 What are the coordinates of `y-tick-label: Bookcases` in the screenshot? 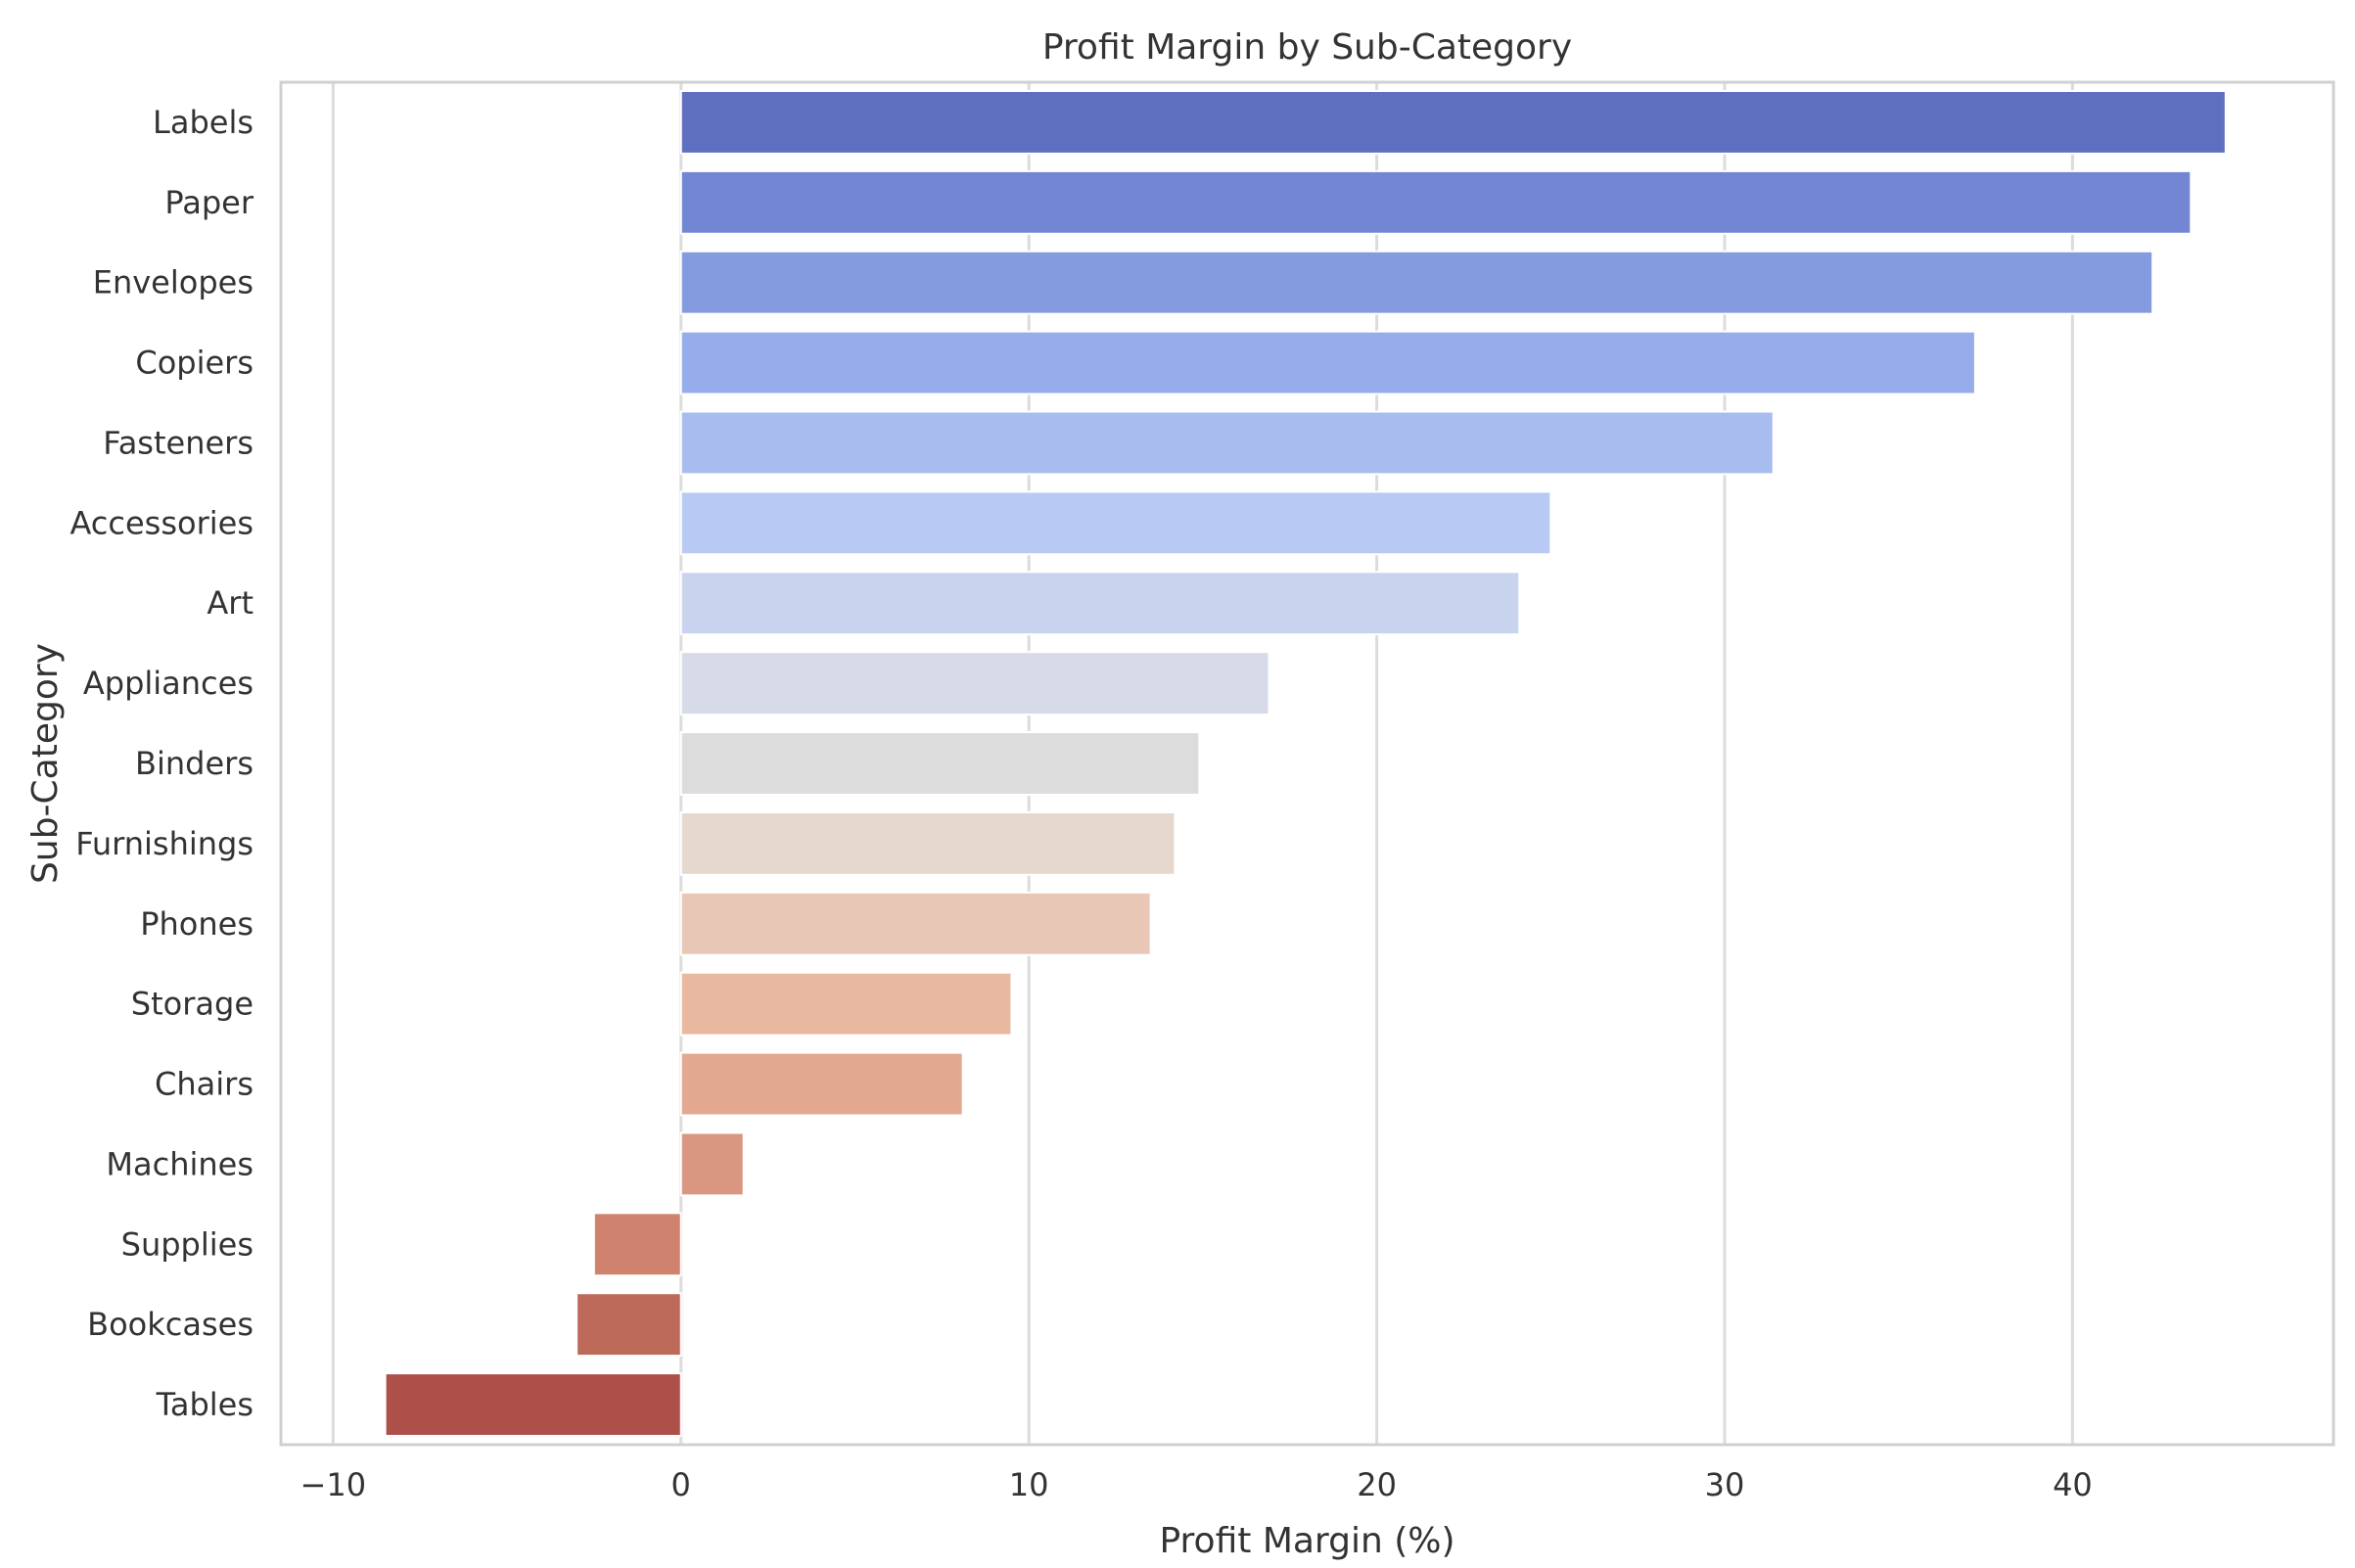 It's located at (171, 1324).